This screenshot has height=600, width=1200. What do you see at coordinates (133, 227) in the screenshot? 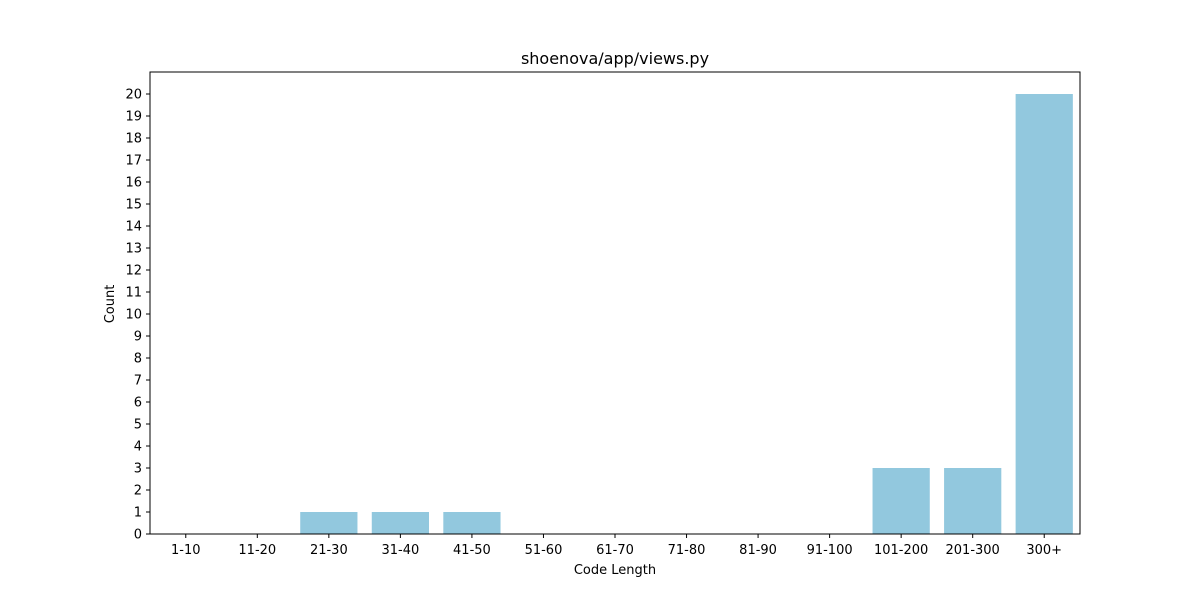
I see `y-tick-label: 14` at bounding box center [133, 227].